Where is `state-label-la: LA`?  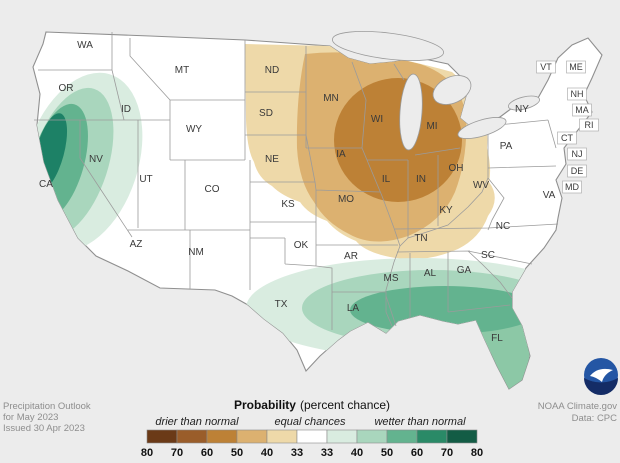 state-label-la: LA is located at coordinates (353, 308).